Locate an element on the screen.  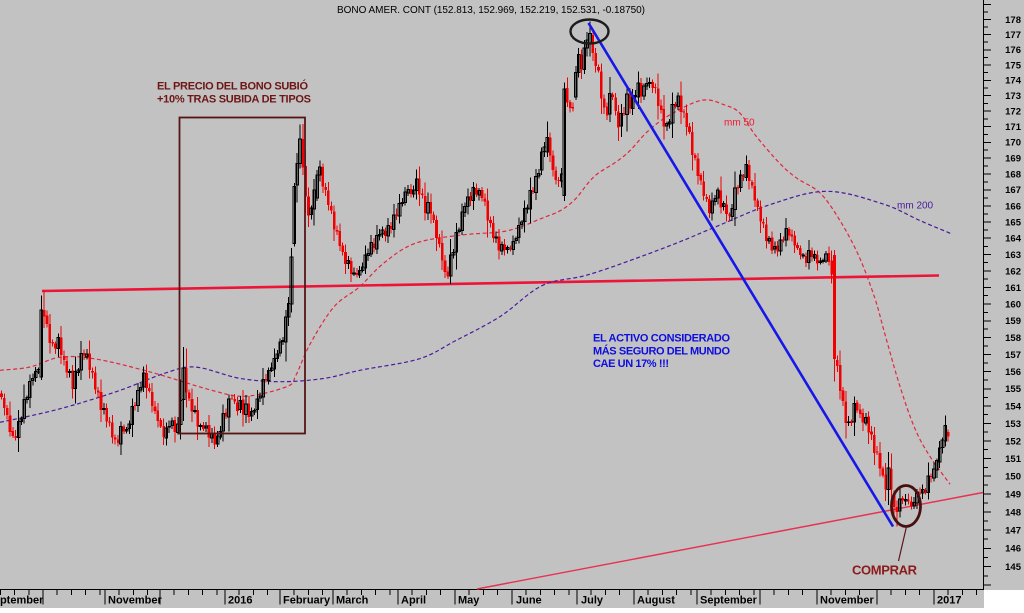
svg-text: 153 is located at coordinates (1013, 424).